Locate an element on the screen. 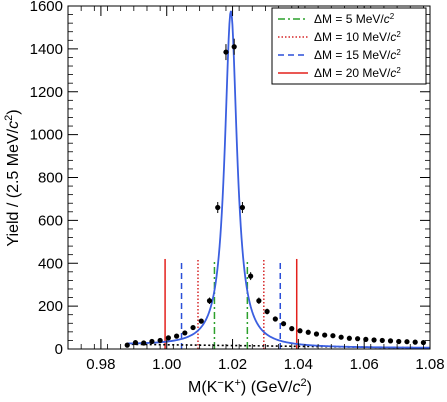 The image size is (447, 402). legend-box is located at coordinates (349, 46).